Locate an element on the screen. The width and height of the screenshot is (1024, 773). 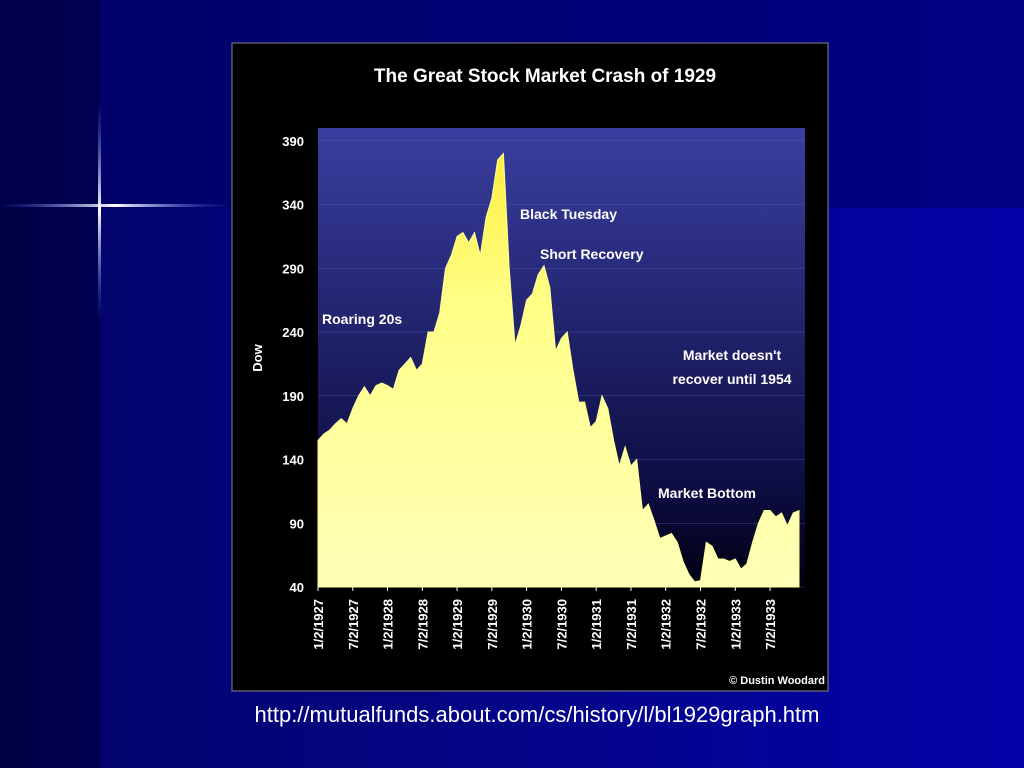
x-tick-label: 7/2/1927 is located at coordinates (353, 624).